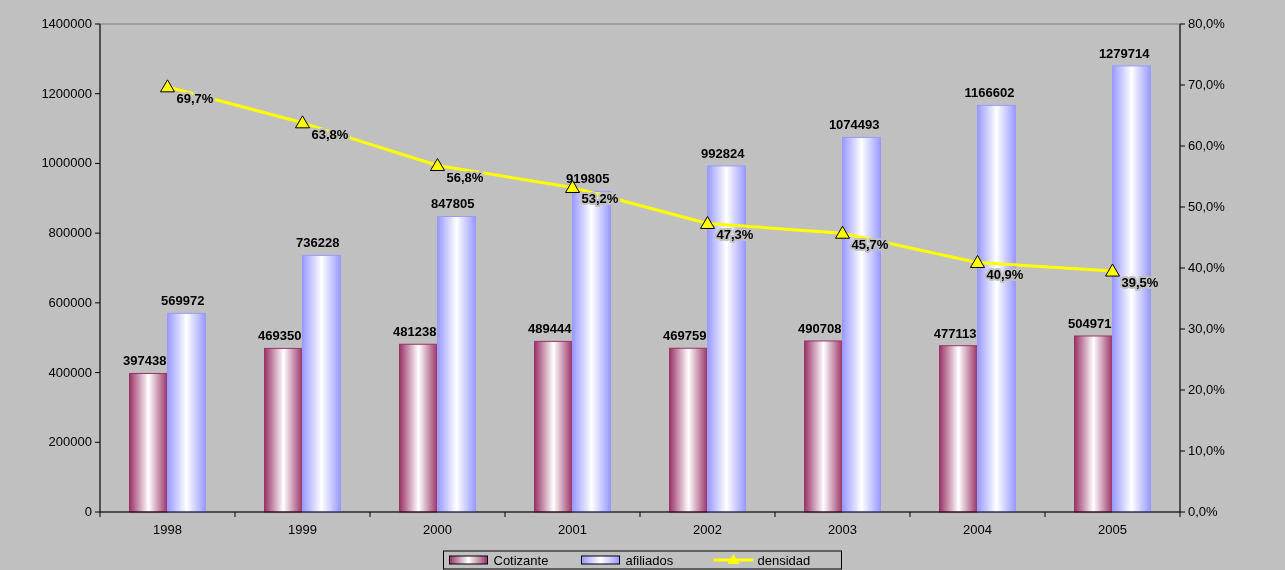  What do you see at coordinates (989, 93) in the screenshot?
I see `data-label: 1166602` at bounding box center [989, 93].